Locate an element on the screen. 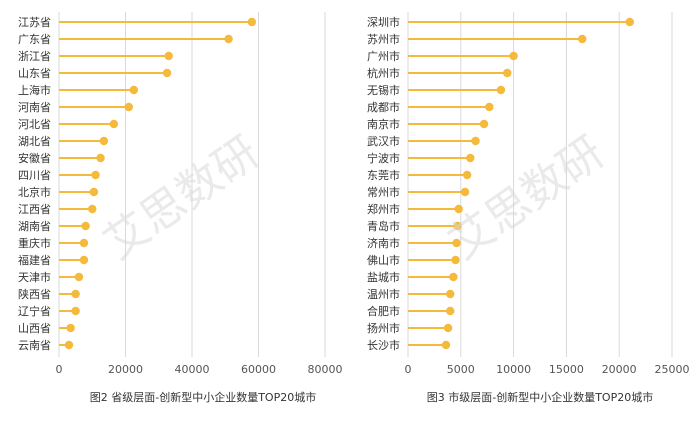 The width and height of the screenshot is (696, 425). category-label: 陕西省 is located at coordinates (34, 294).